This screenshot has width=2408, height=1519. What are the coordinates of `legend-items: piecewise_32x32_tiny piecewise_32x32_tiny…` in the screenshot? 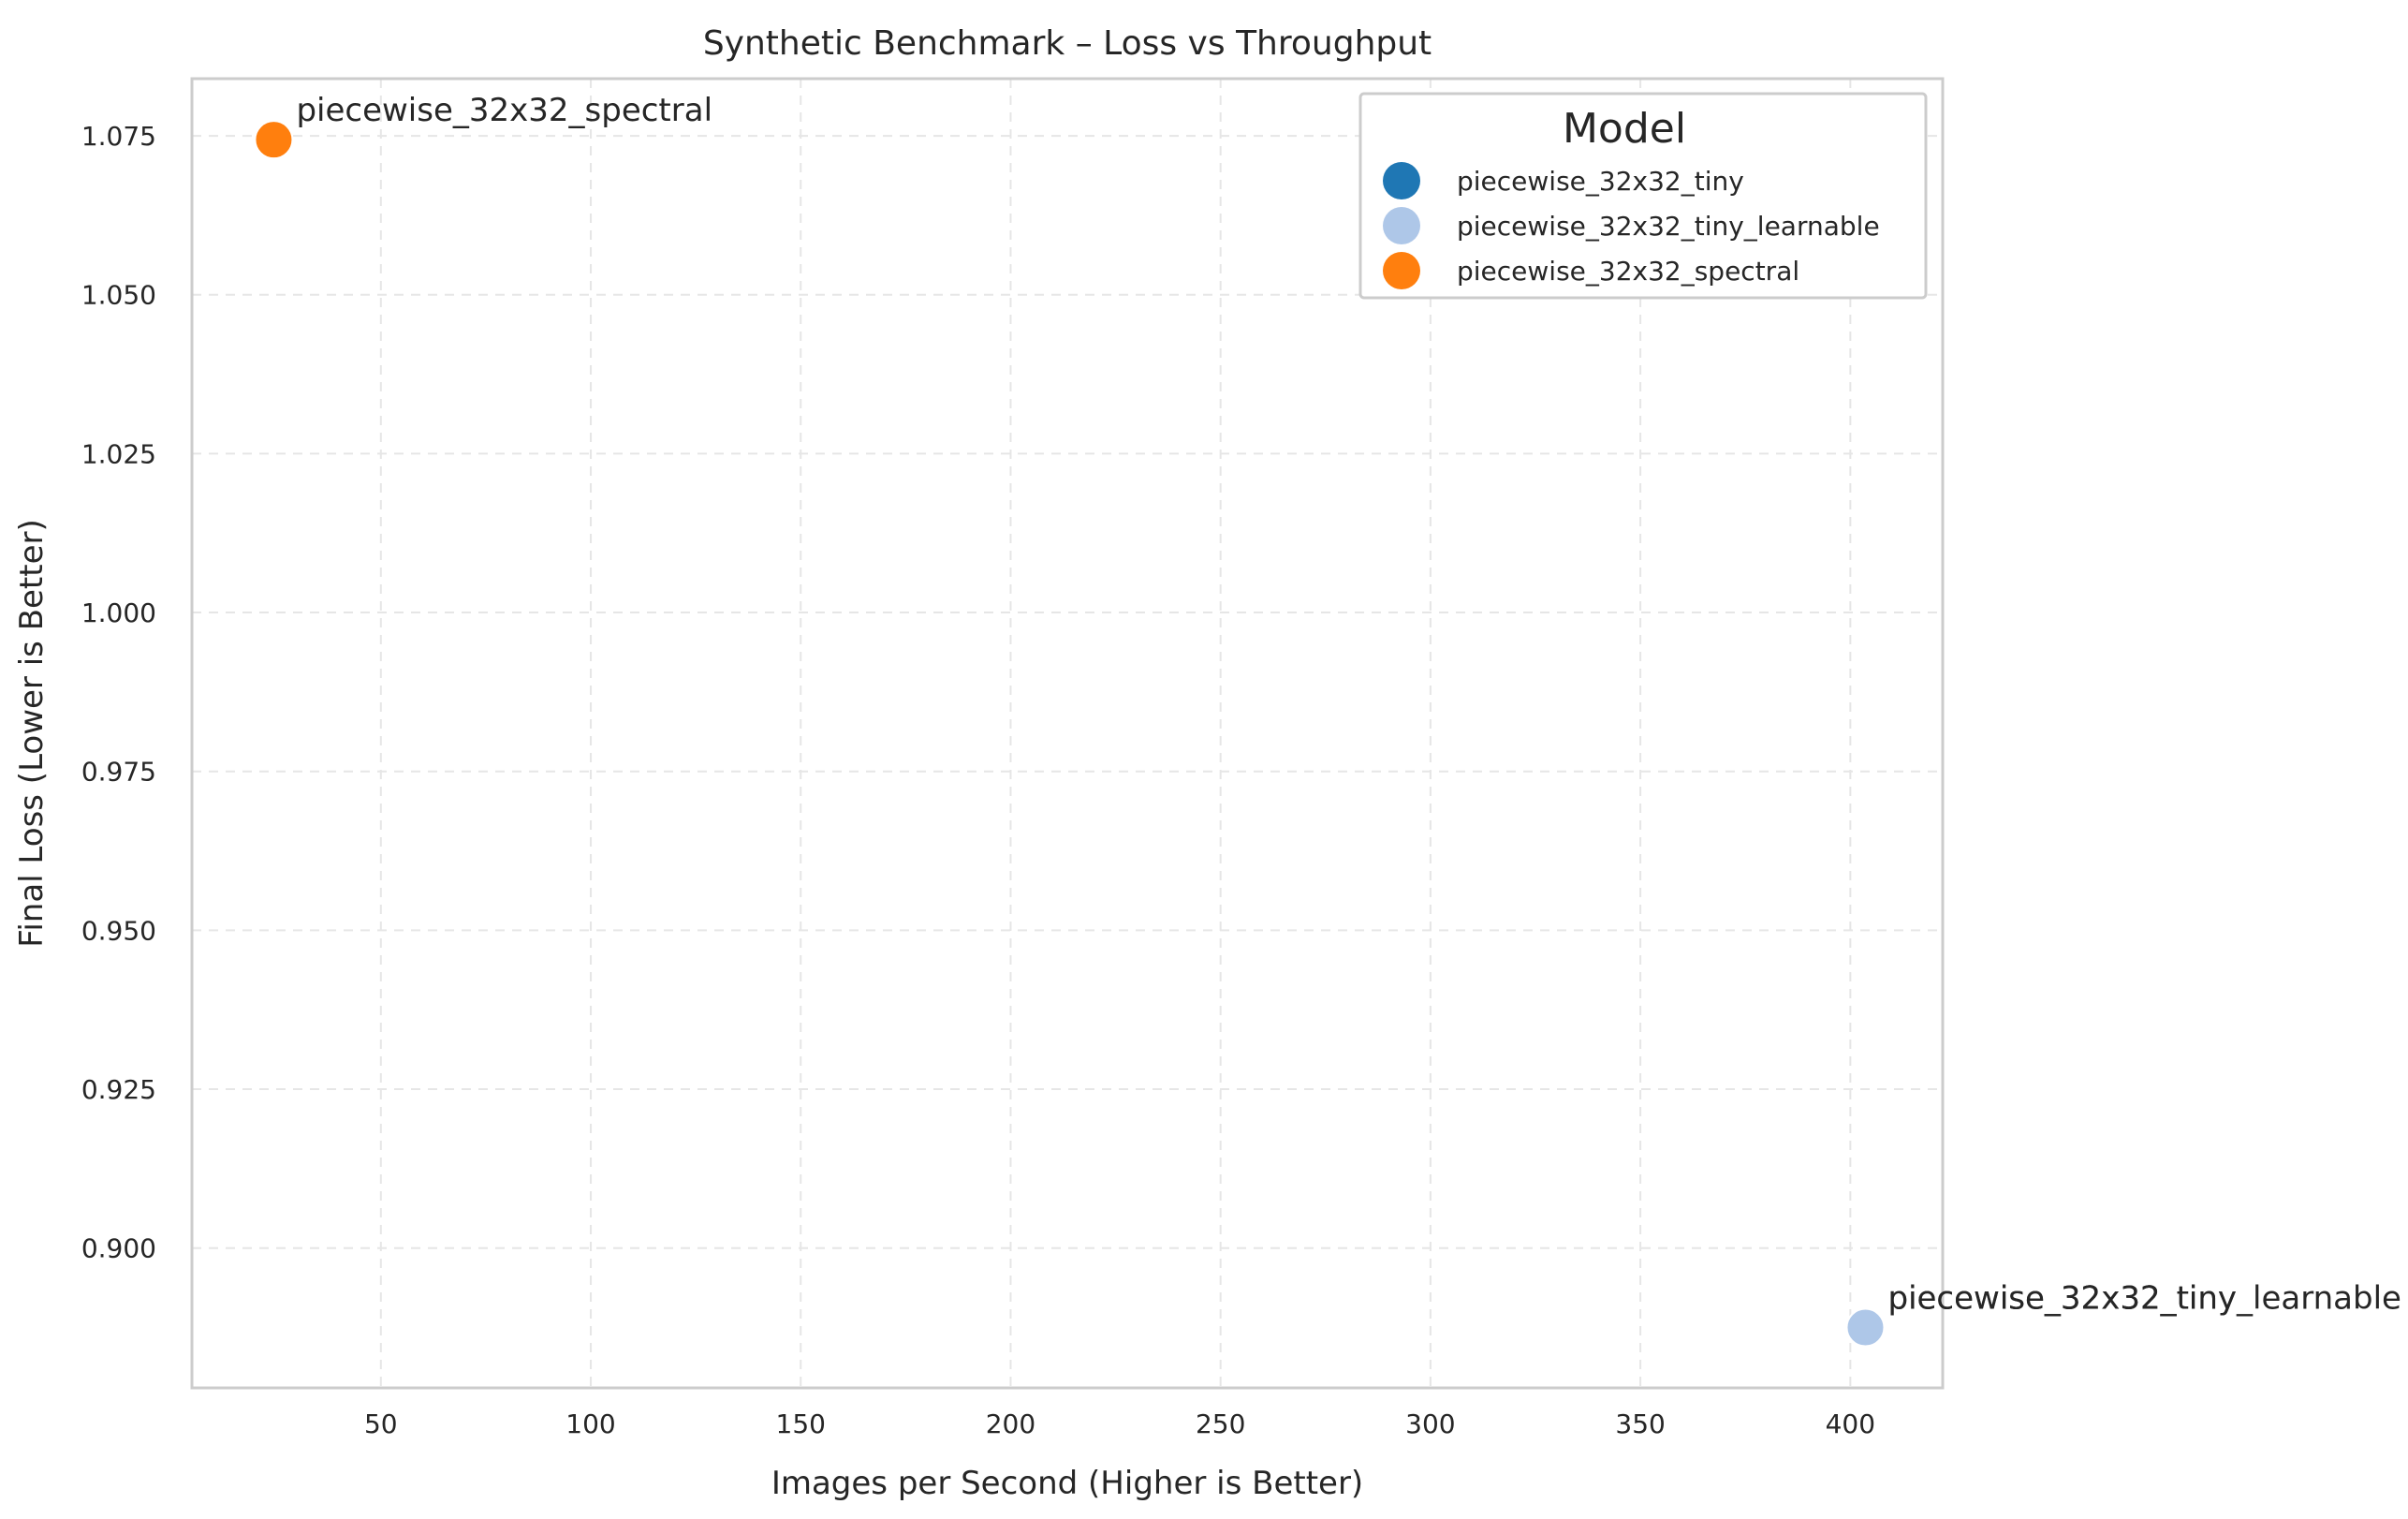 It's located at (1631, 225).